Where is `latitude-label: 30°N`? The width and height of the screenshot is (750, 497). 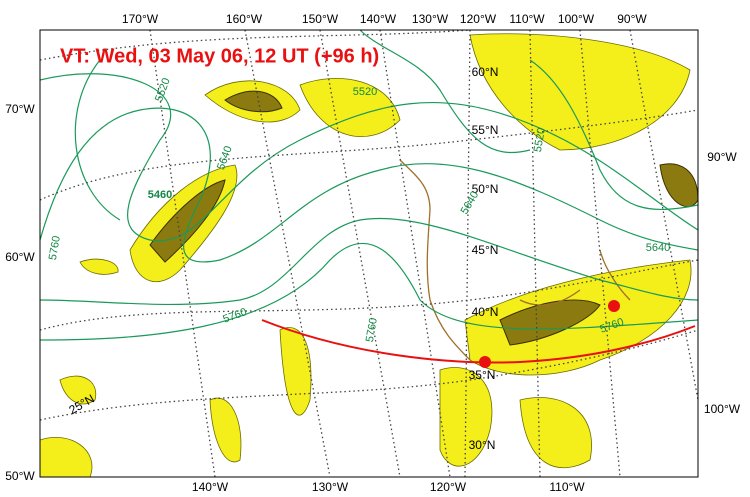 latitude-label: 30°N is located at coordinates (482, 445).